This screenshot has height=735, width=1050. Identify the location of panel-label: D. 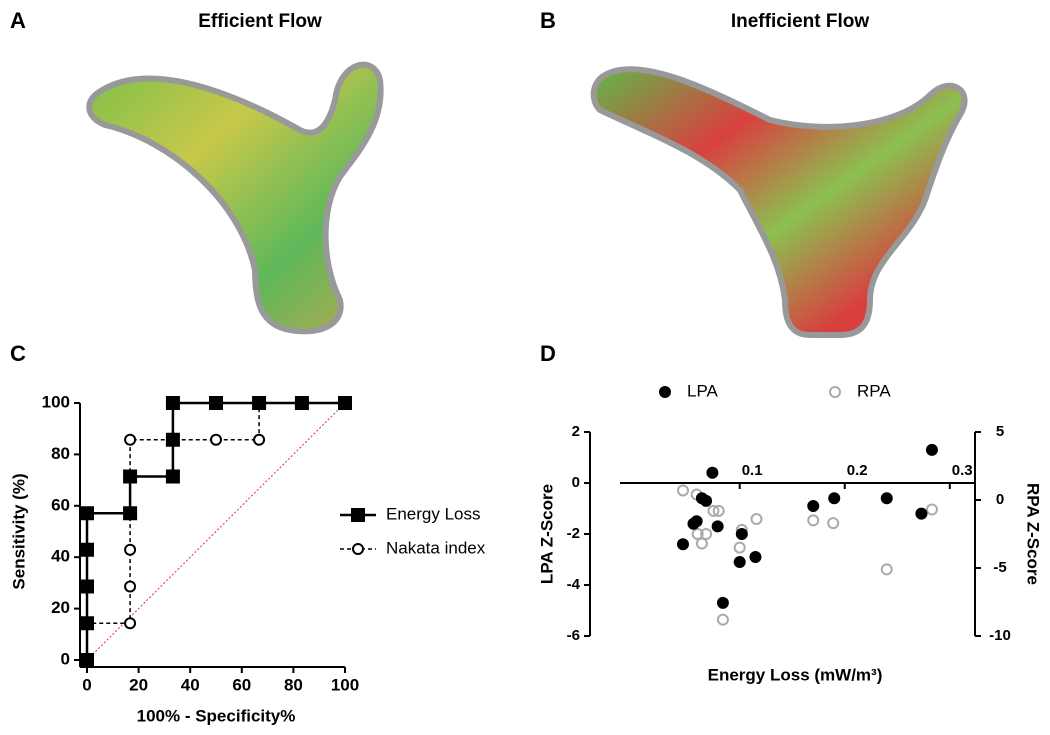
(548, 353).